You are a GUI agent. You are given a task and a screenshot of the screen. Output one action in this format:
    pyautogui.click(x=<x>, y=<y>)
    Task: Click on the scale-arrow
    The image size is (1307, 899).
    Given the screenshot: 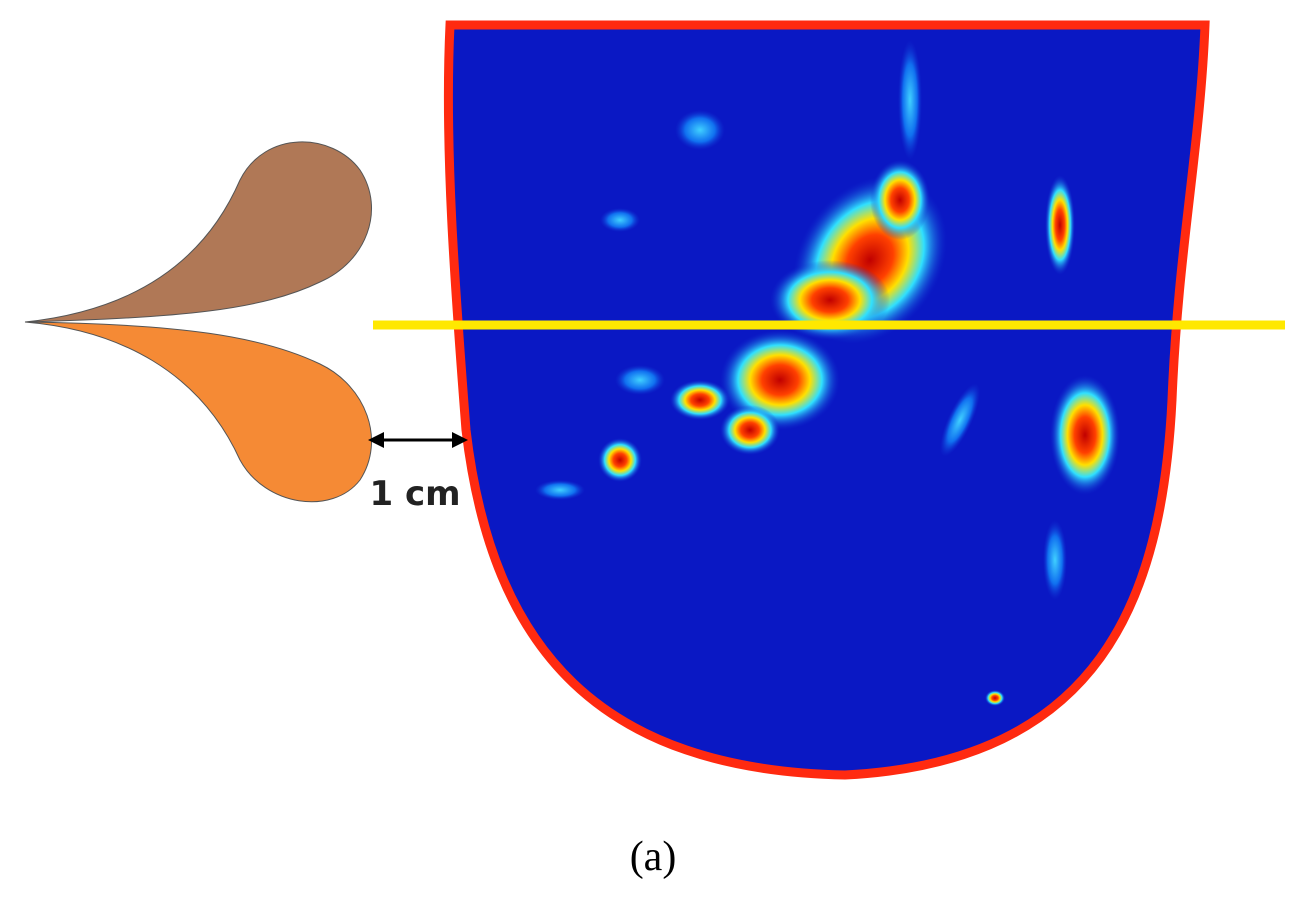 What is the action you would take?
    pyautogui.click(x=418, y=440)
    